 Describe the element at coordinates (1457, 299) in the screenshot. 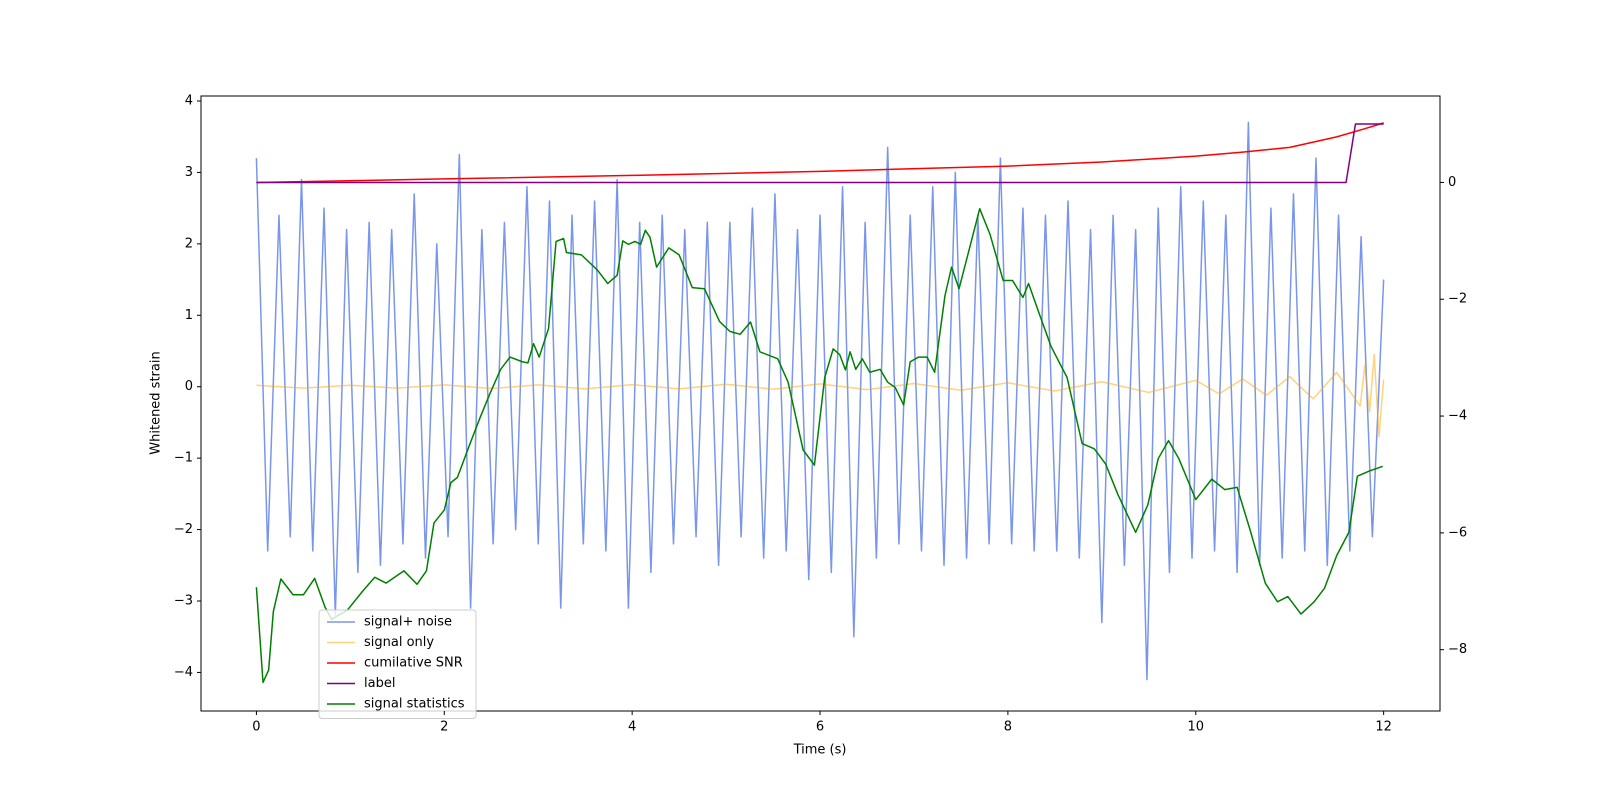

I see `y2-tick-label: −2` at that location.